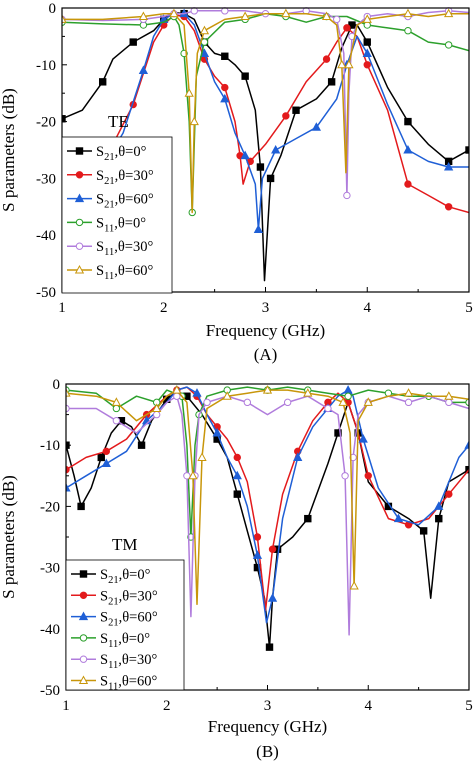 This screenshot has width=474, height=765. Describe the element at coordinates (125, 640) in the screenshot. I see `legend-label: S11,θ=0°` at that location.